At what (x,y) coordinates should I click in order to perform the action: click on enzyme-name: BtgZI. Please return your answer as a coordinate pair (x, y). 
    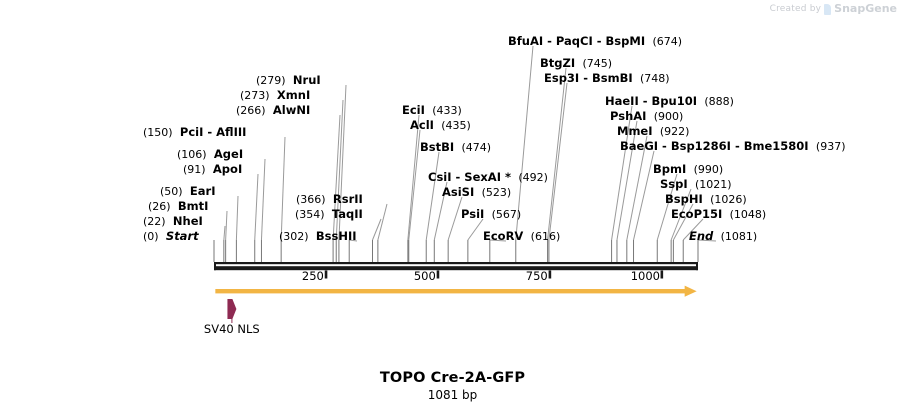
    Looking at the image, I should click on (558, 63).